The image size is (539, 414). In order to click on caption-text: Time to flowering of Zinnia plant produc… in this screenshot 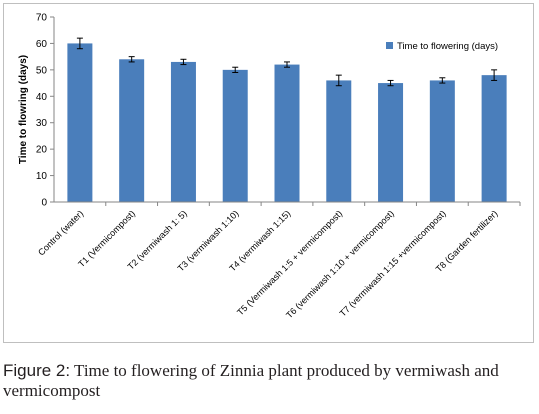, I will do `click(251, 380)`.